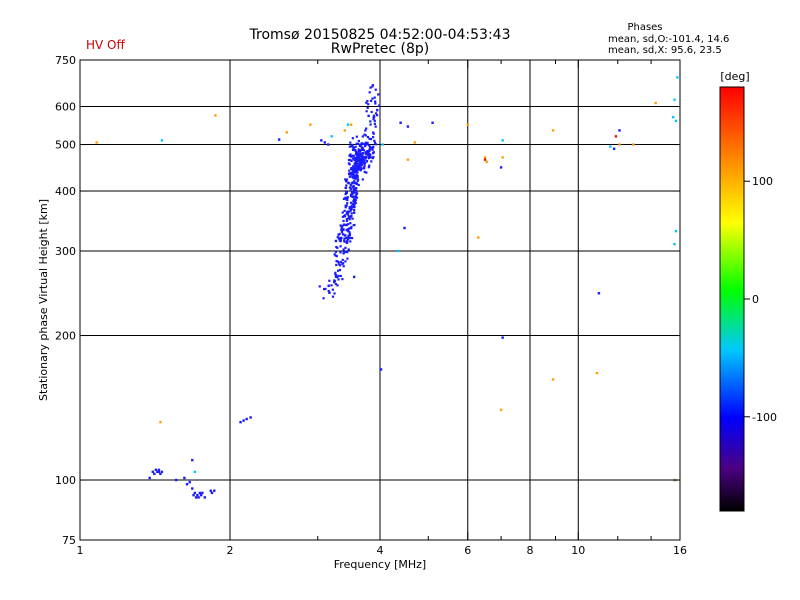 This screenshot has height=600, width=800. I want to click on colorbar-tick-label: 100, so click(762, 181).